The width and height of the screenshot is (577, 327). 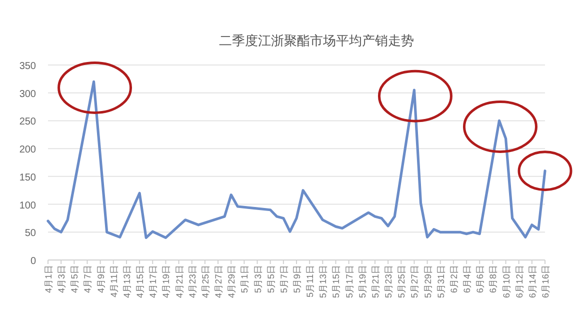 What do you see at coordinates (349, 281) in the screenshot?
I see `x-tick-label: 5月17日` at bounding box center [349, 281].